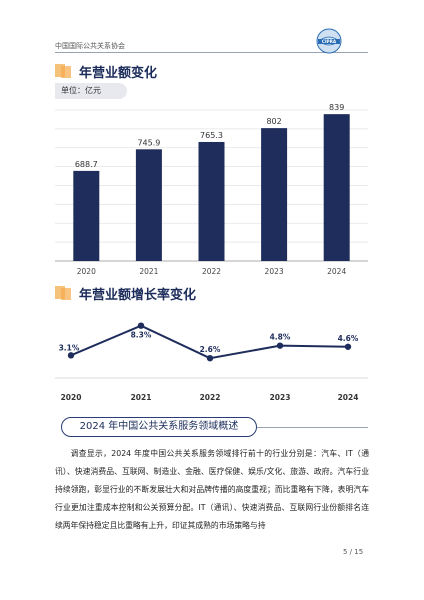 This screenshot has height=600, width=424. Describe the element at coordinates (118, 73) in the screenshot. I see `revenue-section-title: 年营业额变化` at that location.